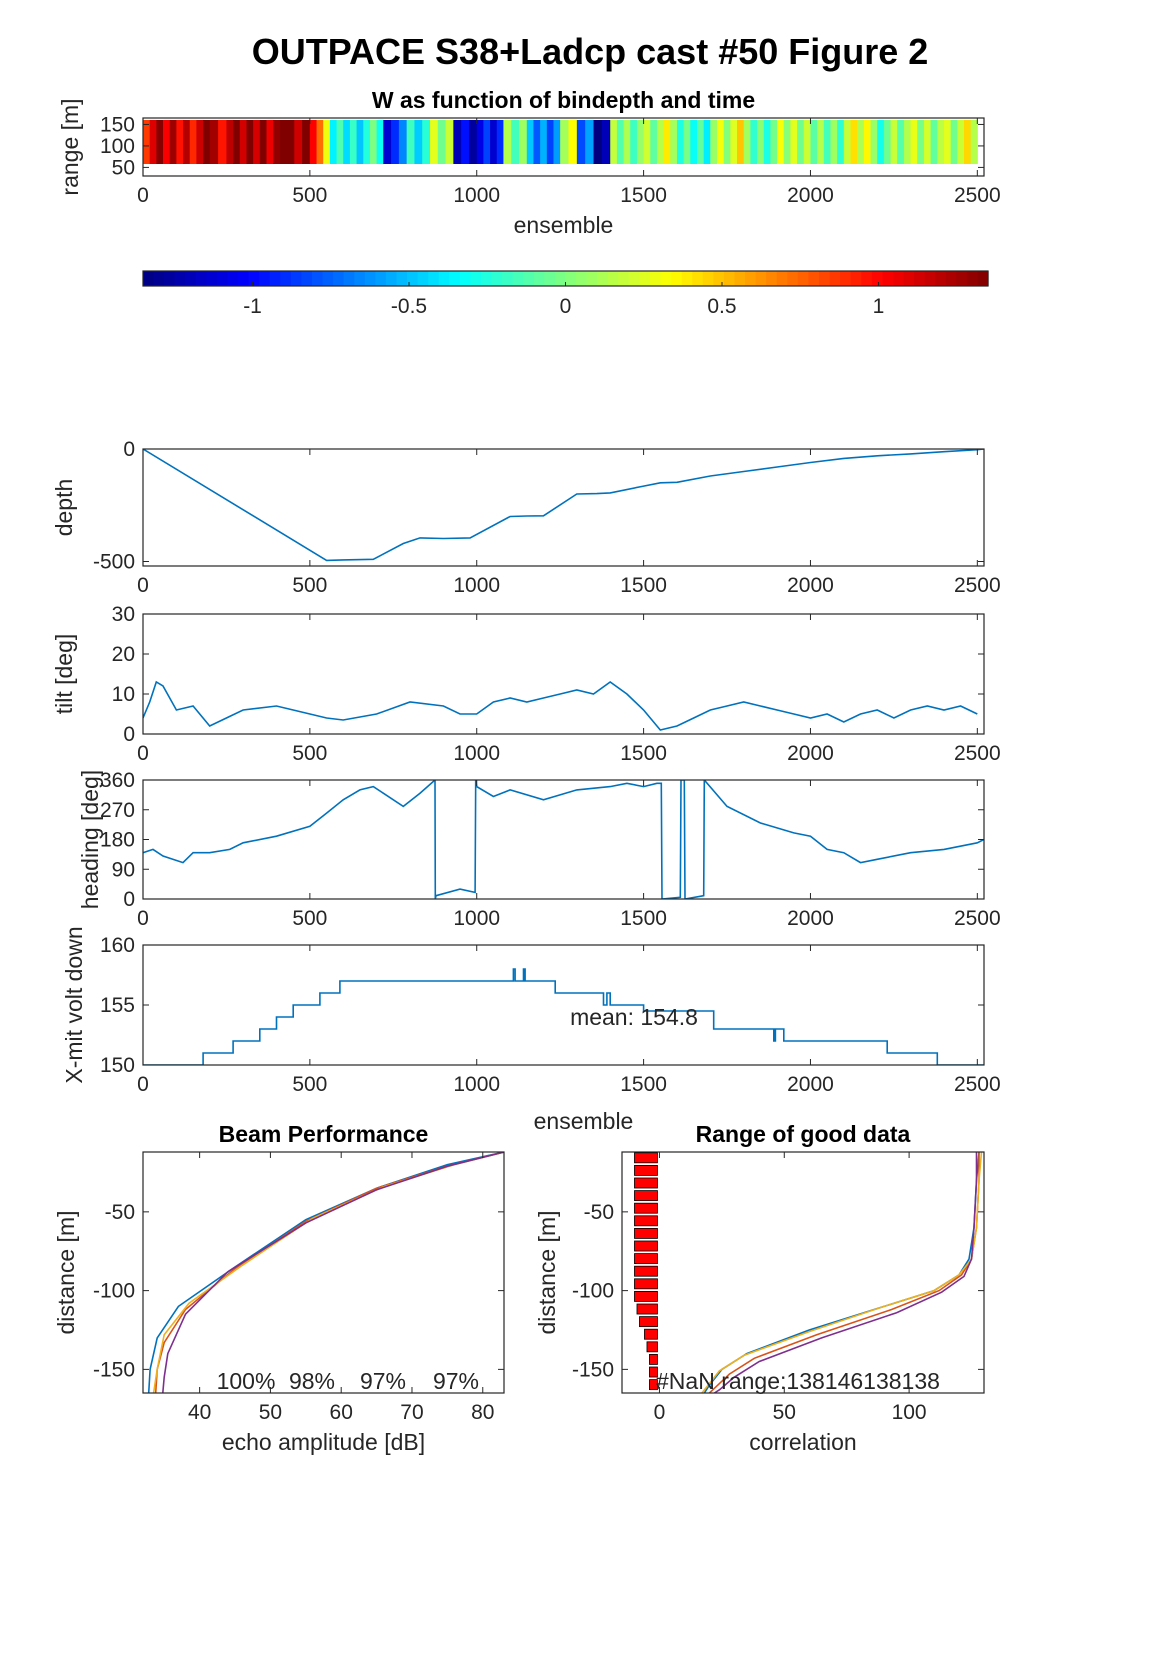 Image resolution: width=1165 pixels, height=1679 pixels. I want to click on beam_performance-ytick-label: -50, so click(120, 1212).